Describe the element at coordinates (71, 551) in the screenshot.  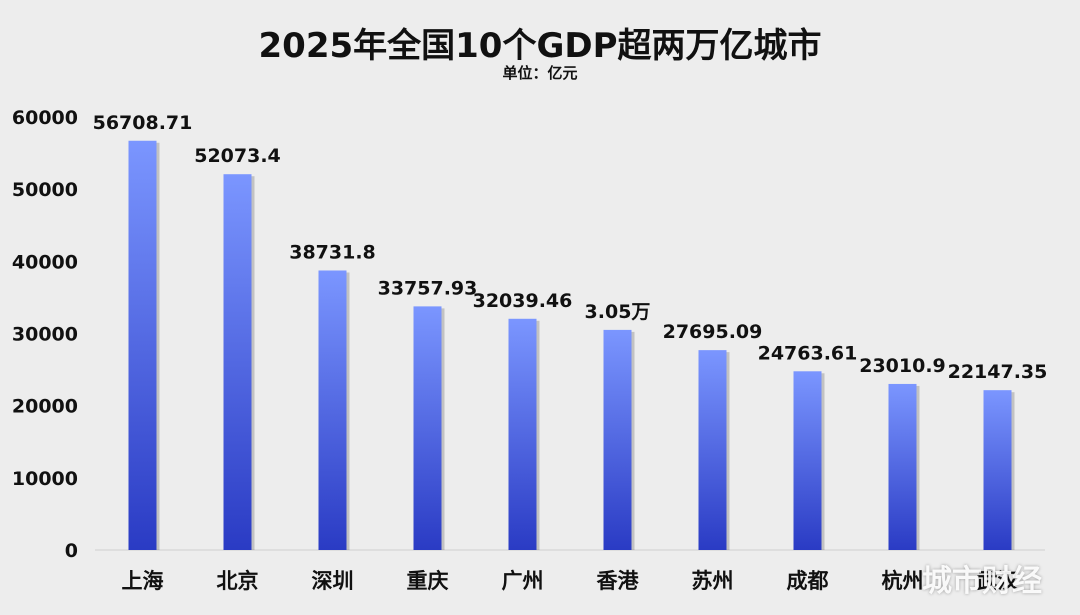
I see `y-tick-label: 0` at that location.